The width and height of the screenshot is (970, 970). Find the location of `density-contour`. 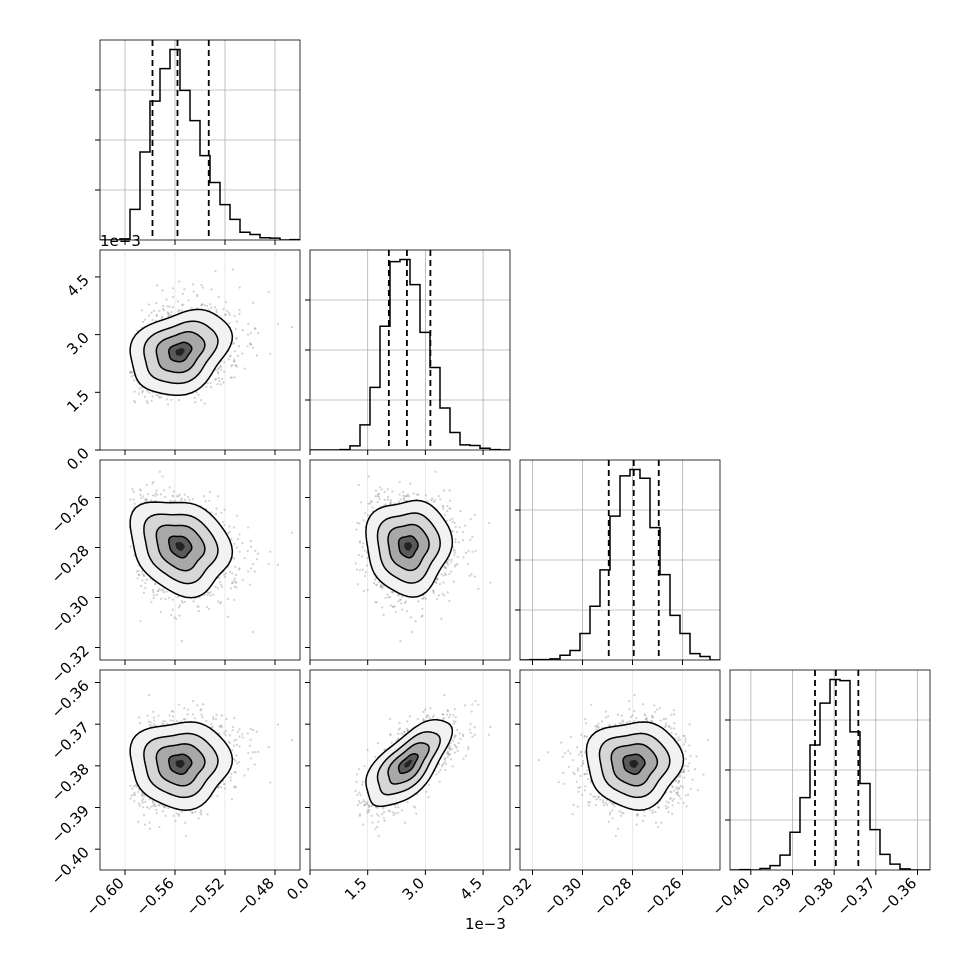

density-contour is located at coordinates (408, 546).